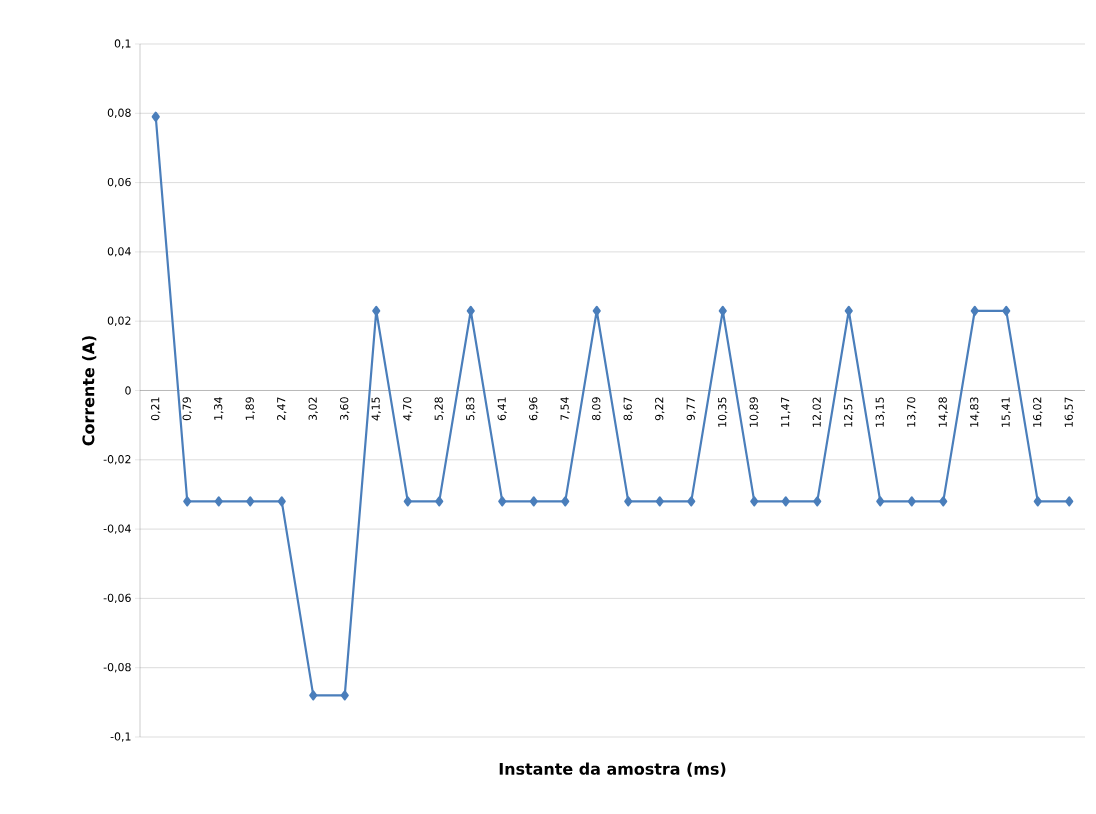  What do you see at coordinates (975, 412) in the screenshot?
I see `x-tick-label: 14,83` at bounding box center [975, 412].